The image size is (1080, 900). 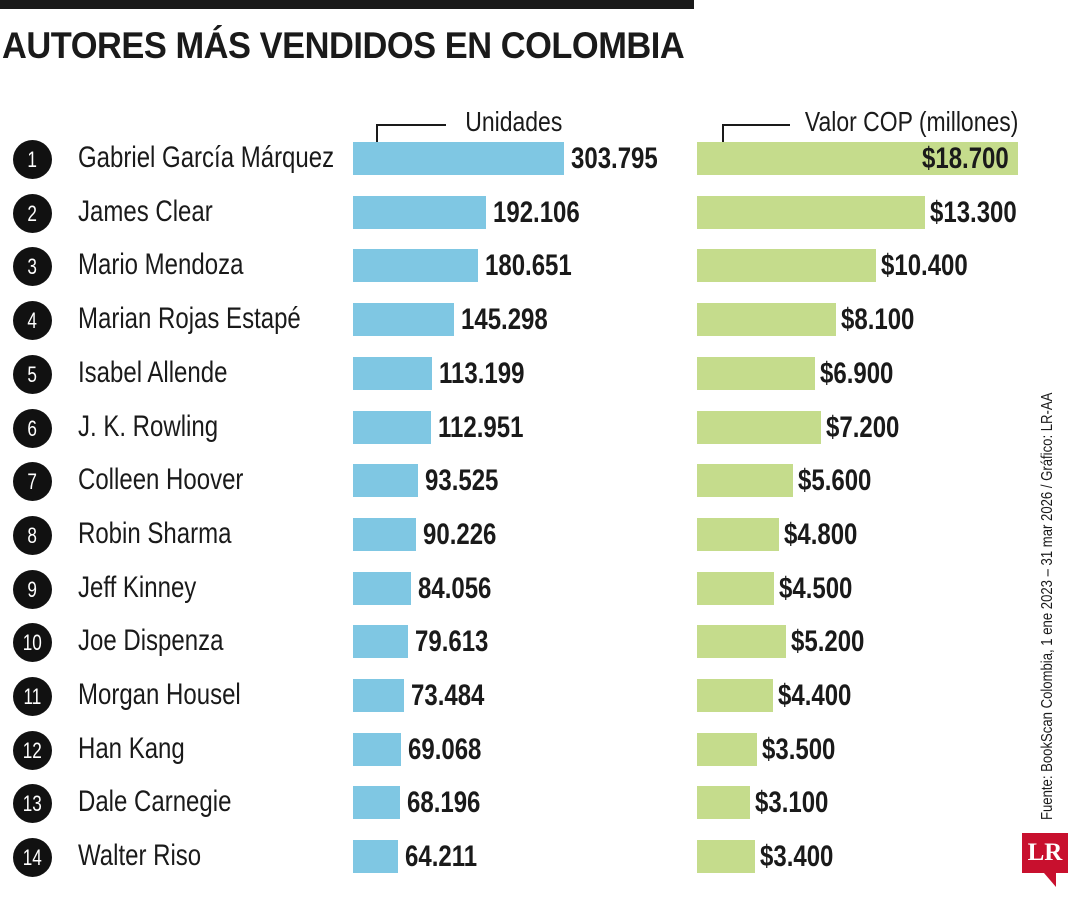 What do you see at coordinates (137, 587) in the screenshot?
I see `author-name: Jeff Kinney` at bounding box center [137, 587].